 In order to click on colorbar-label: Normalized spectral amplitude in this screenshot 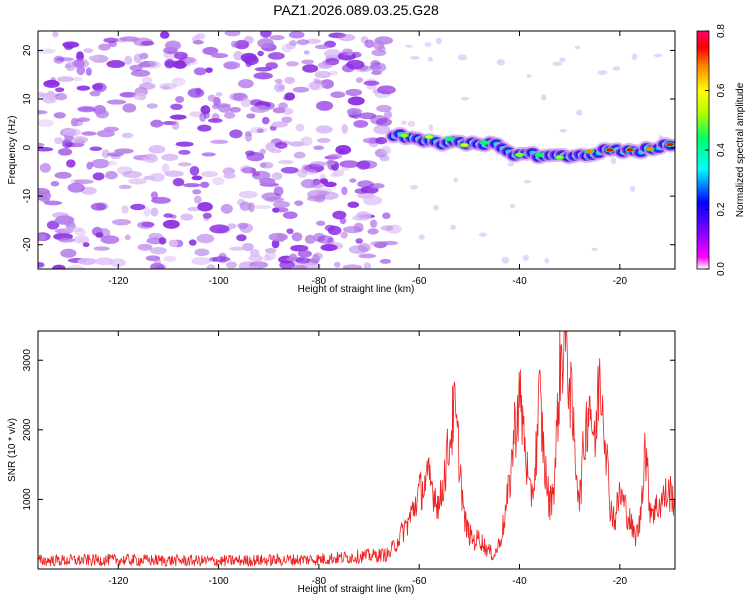, I will do `click(740, 149)`.